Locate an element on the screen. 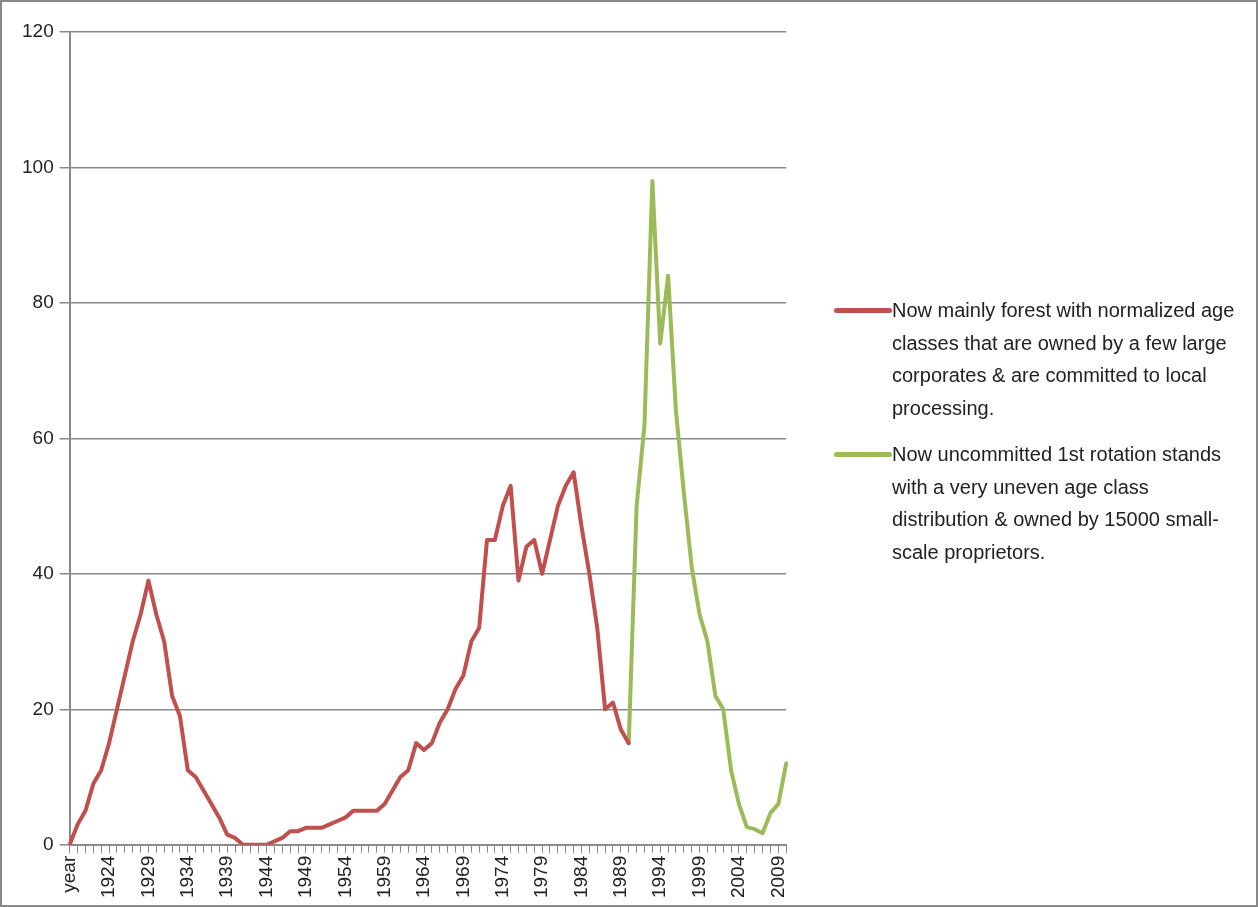  x-tick-label: 1934 is located at coordinates (187, 877).